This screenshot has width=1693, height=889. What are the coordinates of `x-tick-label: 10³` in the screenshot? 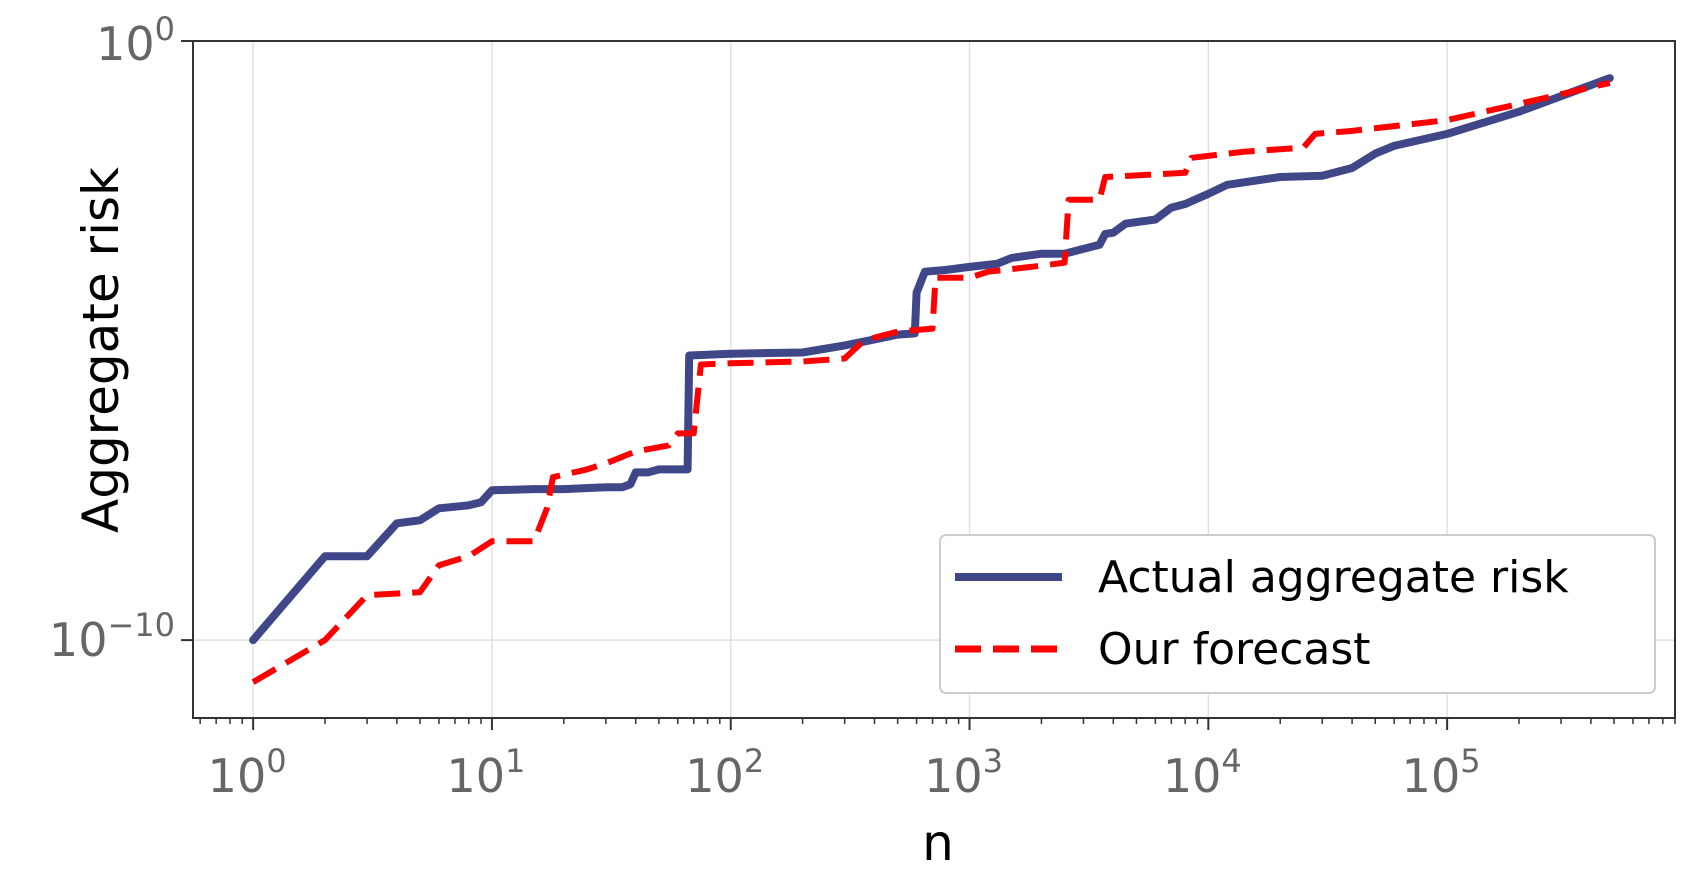 It's located at (963, 772).